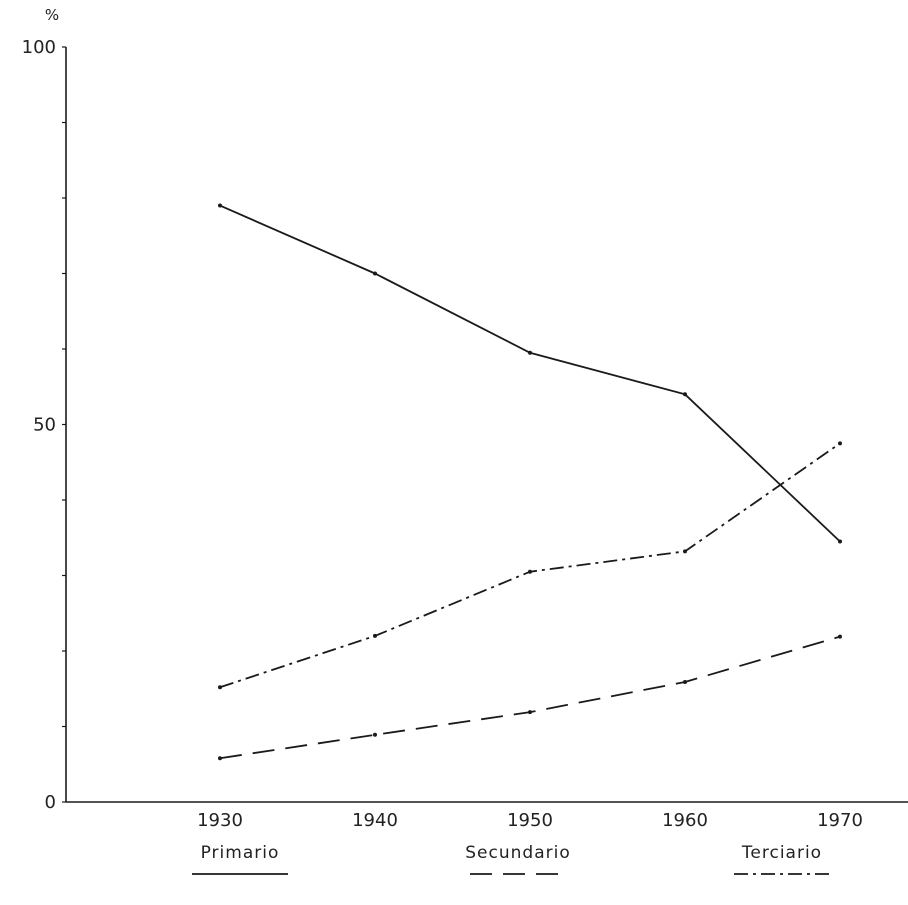 The image size is (908, 905). Describe the element at coordinates (220, 820) in the screenshot. I see `x-tick-label: 1930` at that location.